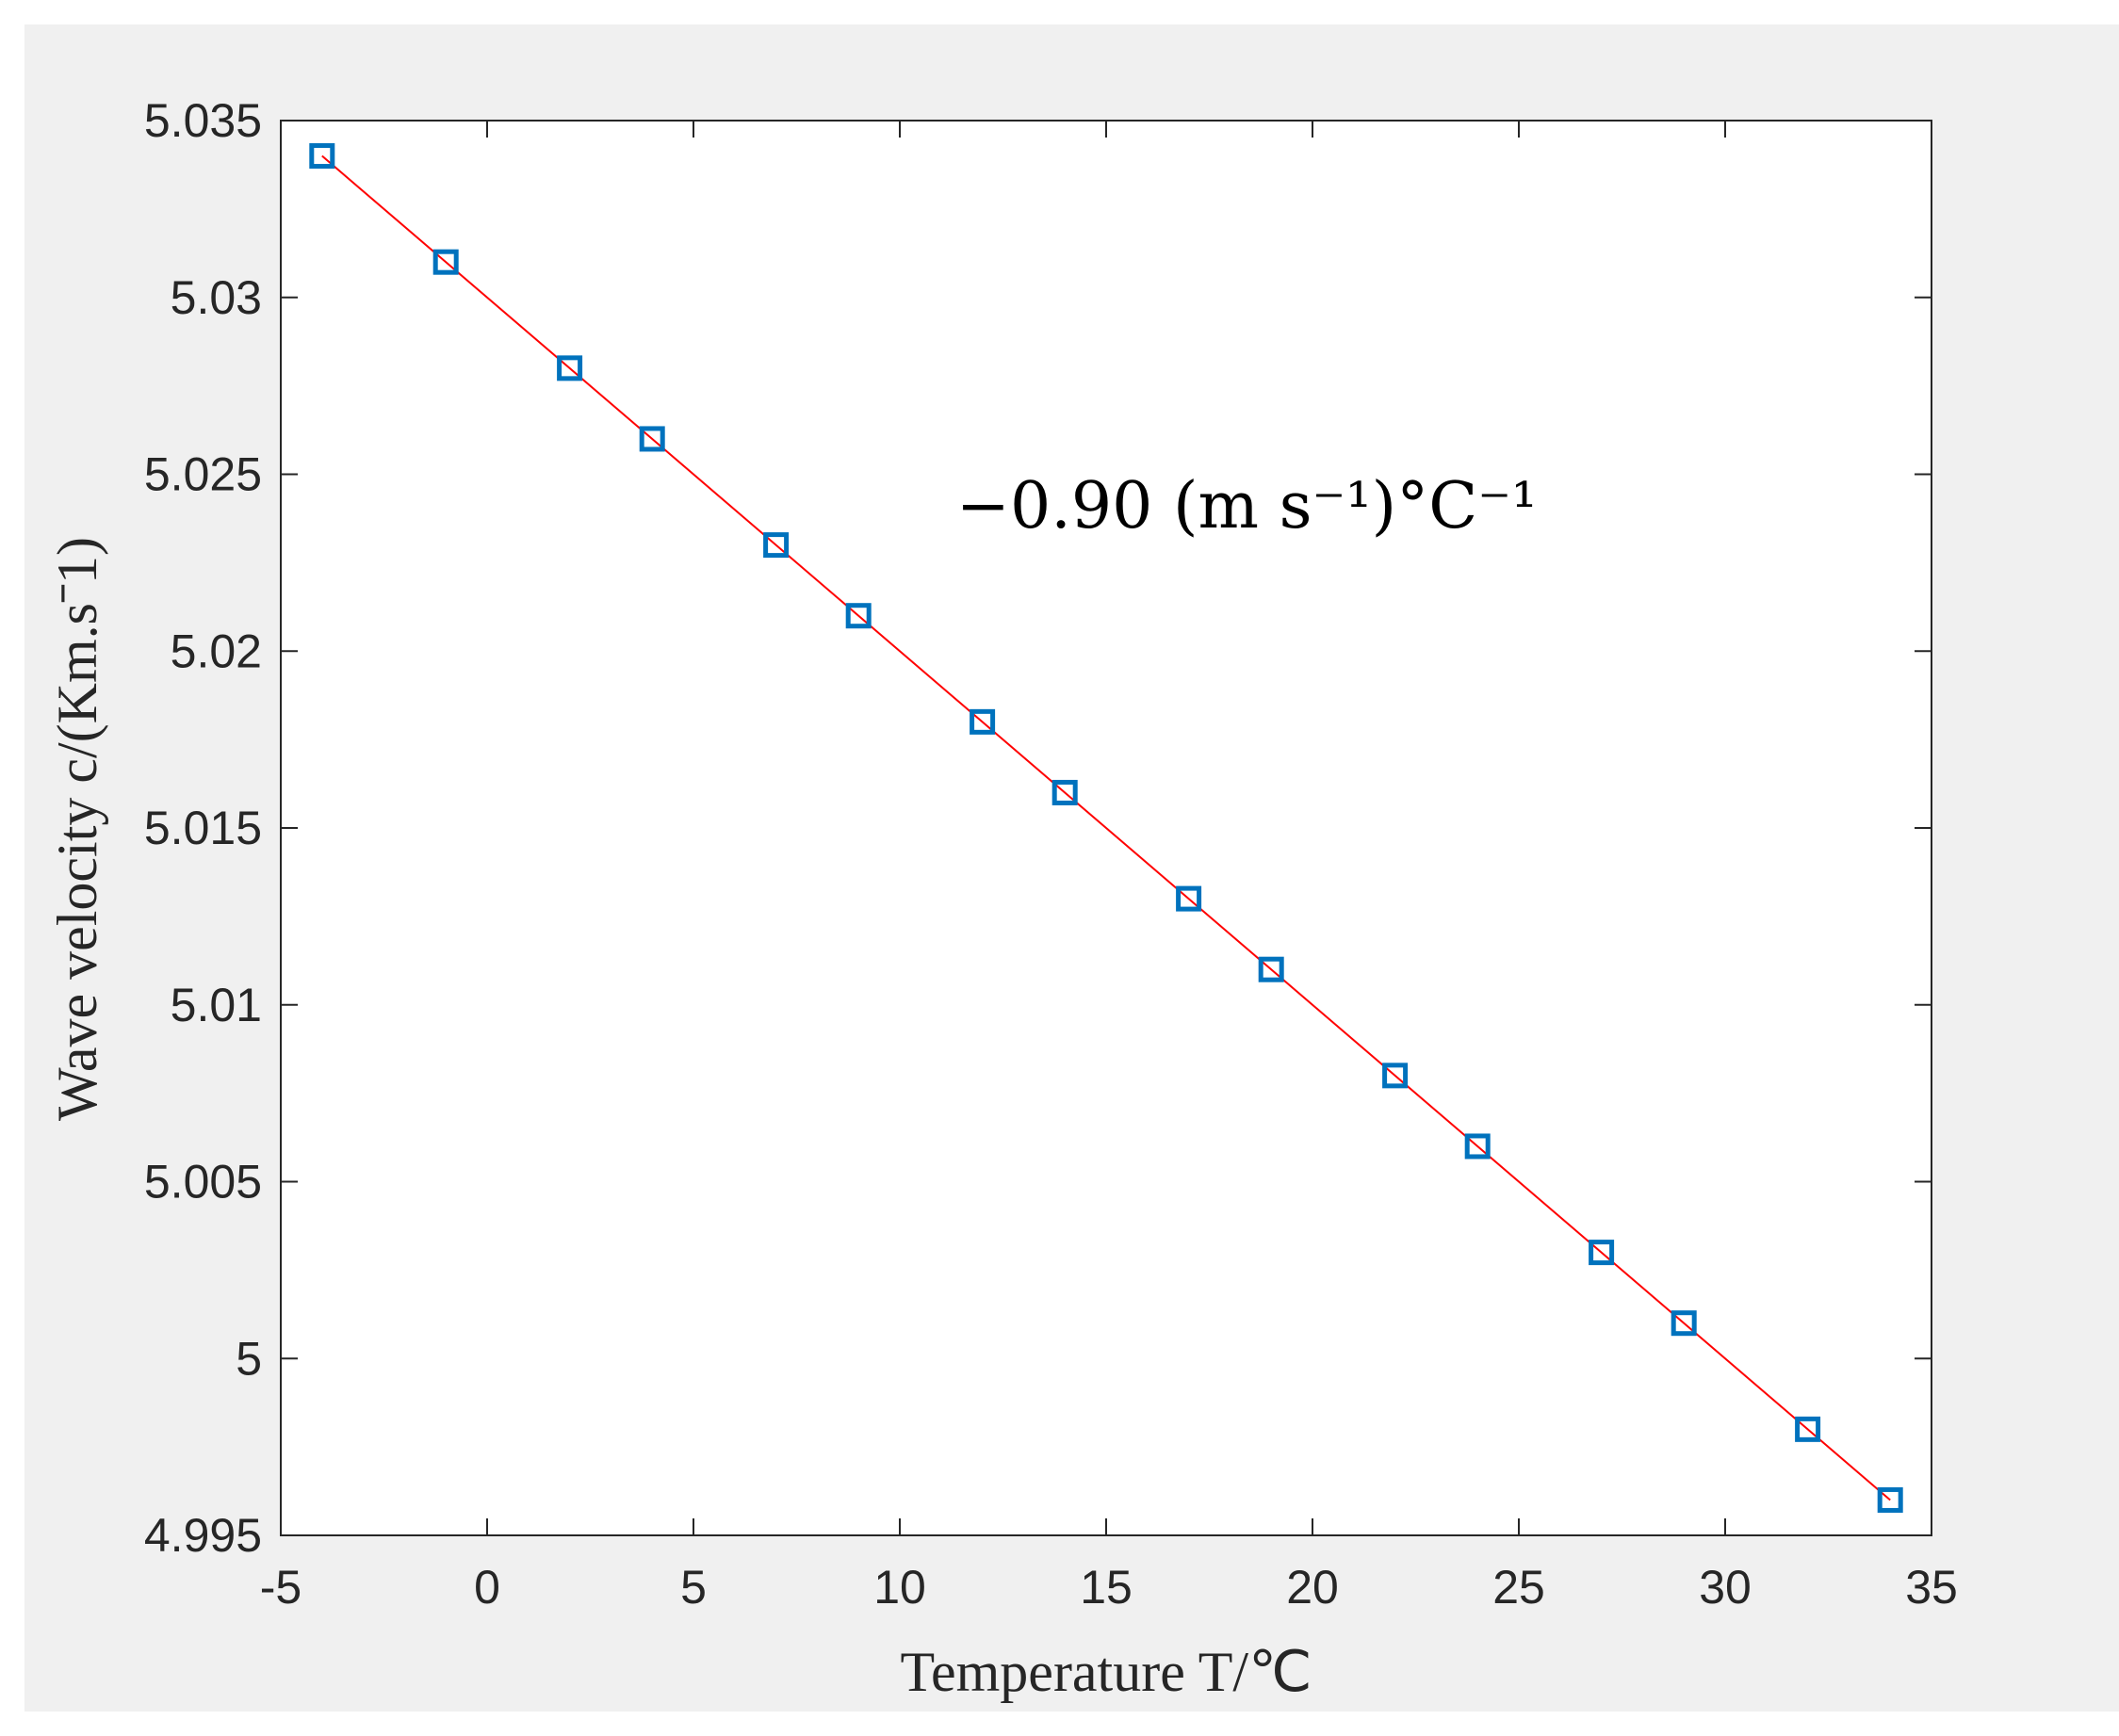 The image size is (2119, 1736). I want to click on y-tick-label: 5.035, so click(203, 120).